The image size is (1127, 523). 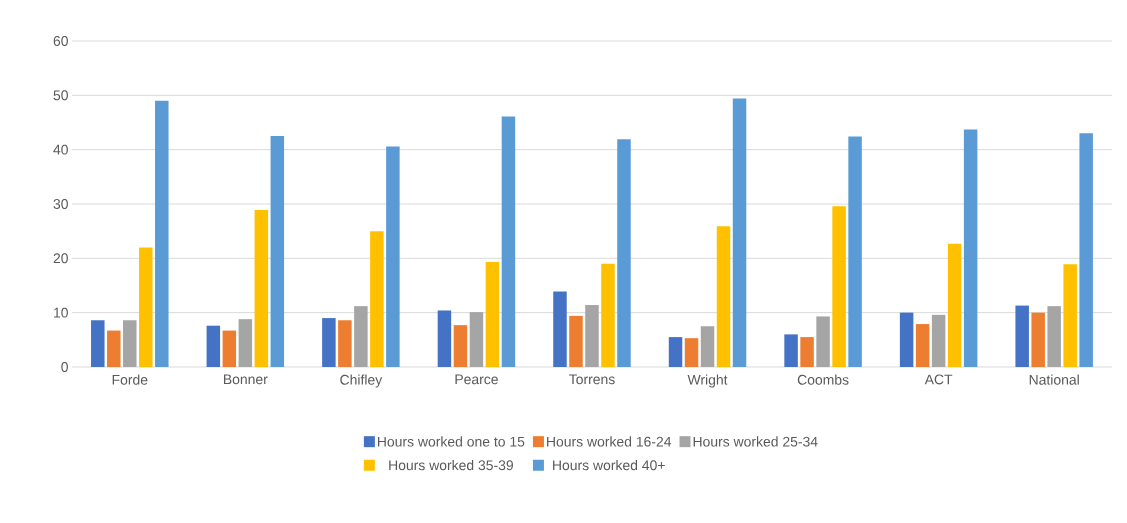 What do you see at coordinates (60, 41) in the screenshot?
I see `y-tick-label: 60` at bounding box center [60, 41].